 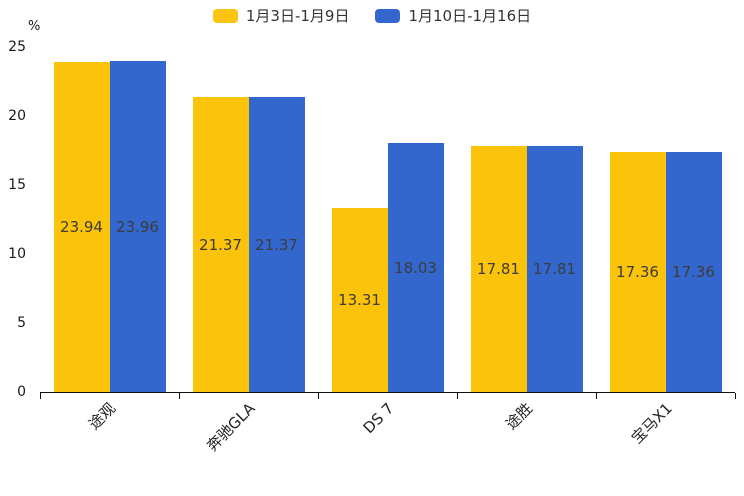 I want to click on bar-series1-途观, so click(x=81, y=226).